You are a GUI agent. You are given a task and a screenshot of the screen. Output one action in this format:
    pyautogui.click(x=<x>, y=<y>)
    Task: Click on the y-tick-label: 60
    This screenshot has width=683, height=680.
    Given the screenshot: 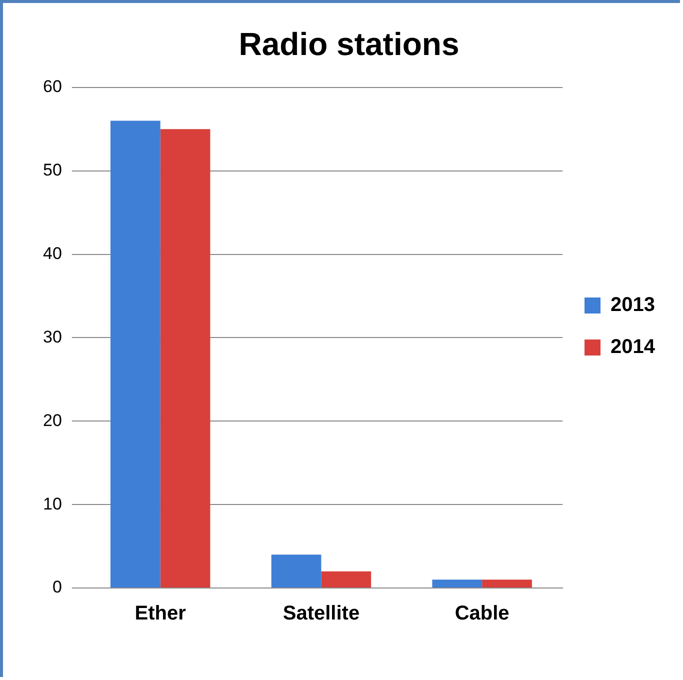 What is the action you would take?
    pyautogui.click(x=52, y=86)
    